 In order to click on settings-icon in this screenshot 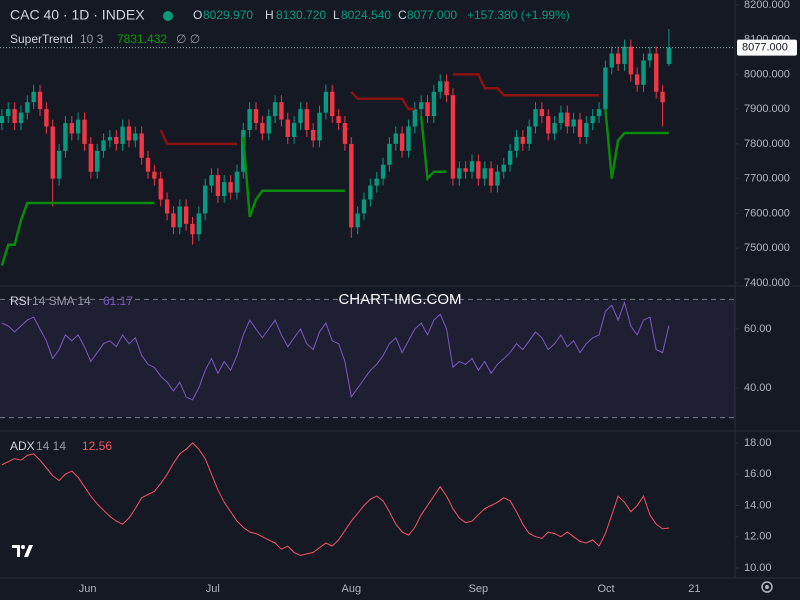, I will do `click(767, 587)`.